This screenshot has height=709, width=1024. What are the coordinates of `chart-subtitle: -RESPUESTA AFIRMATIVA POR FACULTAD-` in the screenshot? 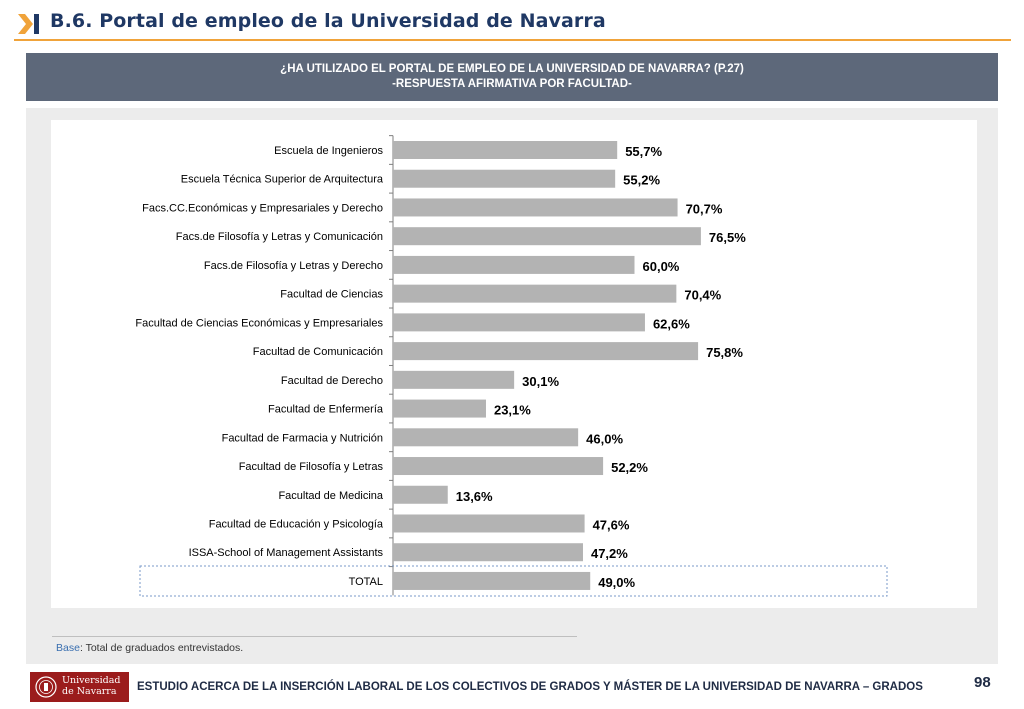 It's located at (512, 84).